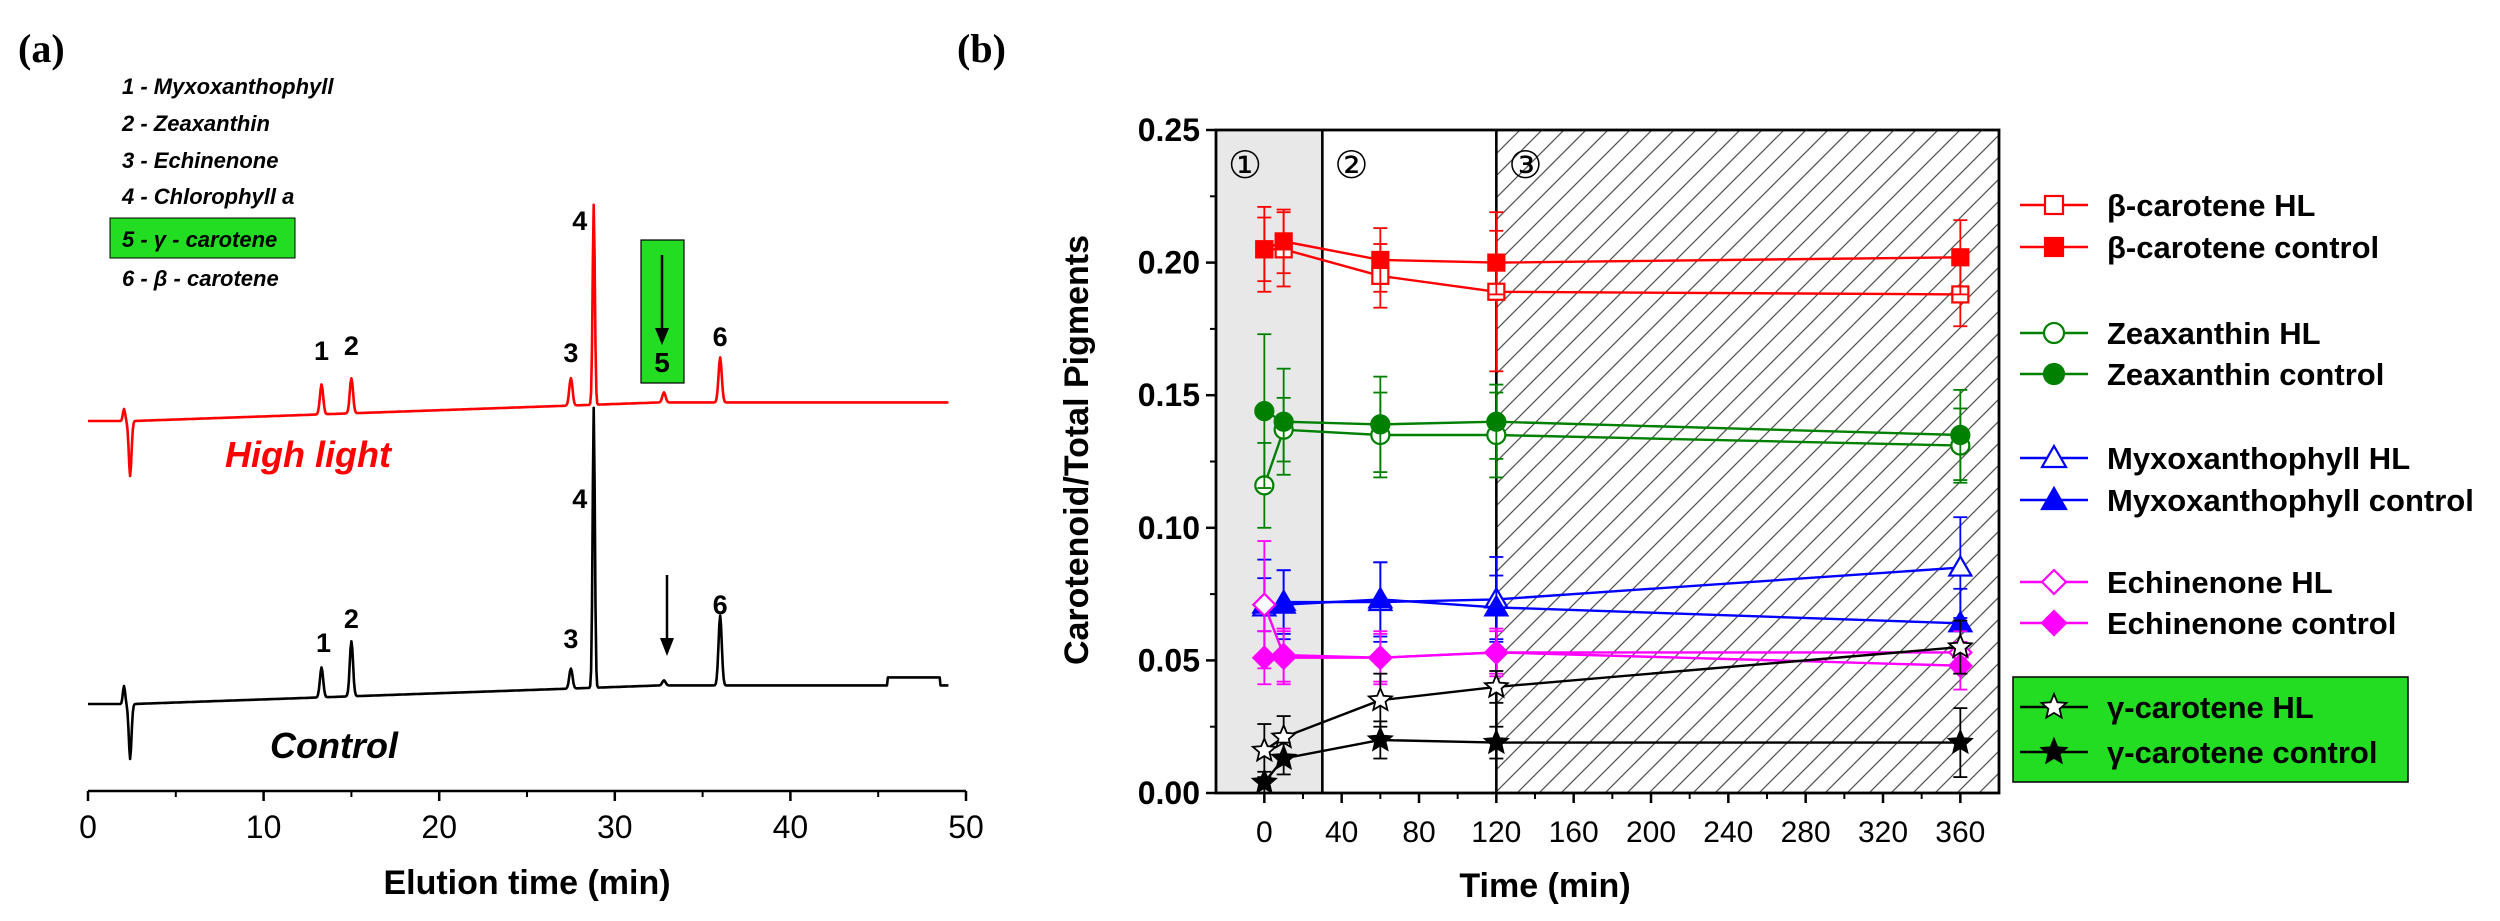 The height and width of the screenshot is (921, 2500). Describe the element at coordinates (791, 827) in the screenshot. I see `x-tick-label-a: 40` at that location.